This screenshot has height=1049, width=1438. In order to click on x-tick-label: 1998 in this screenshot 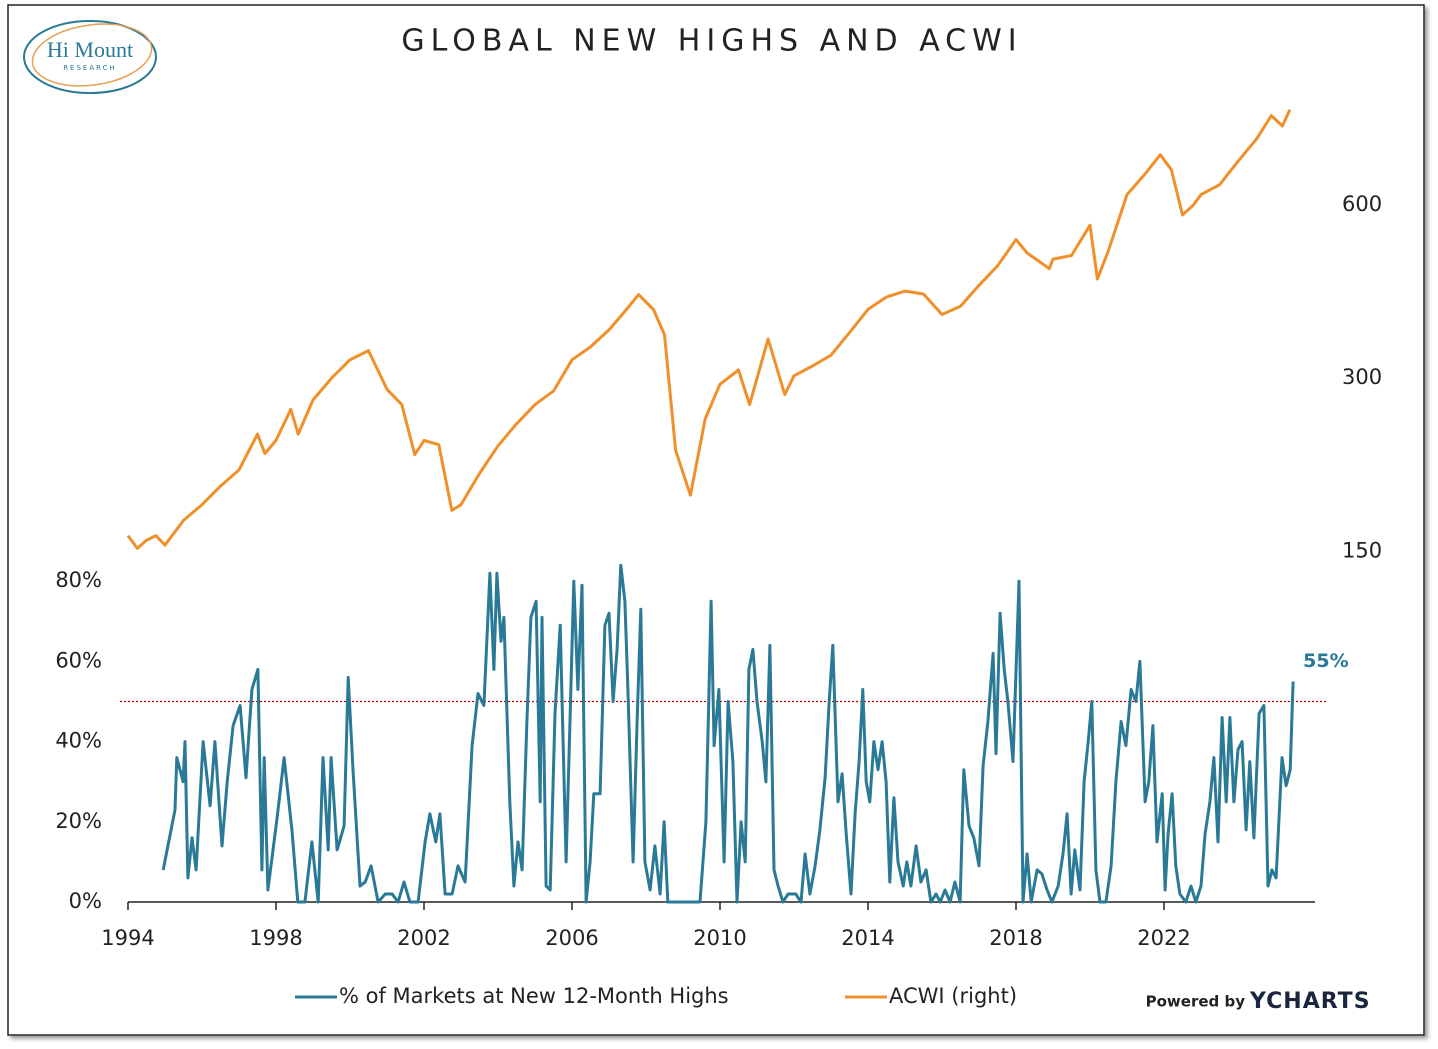, I will do `click(275, 938)`.